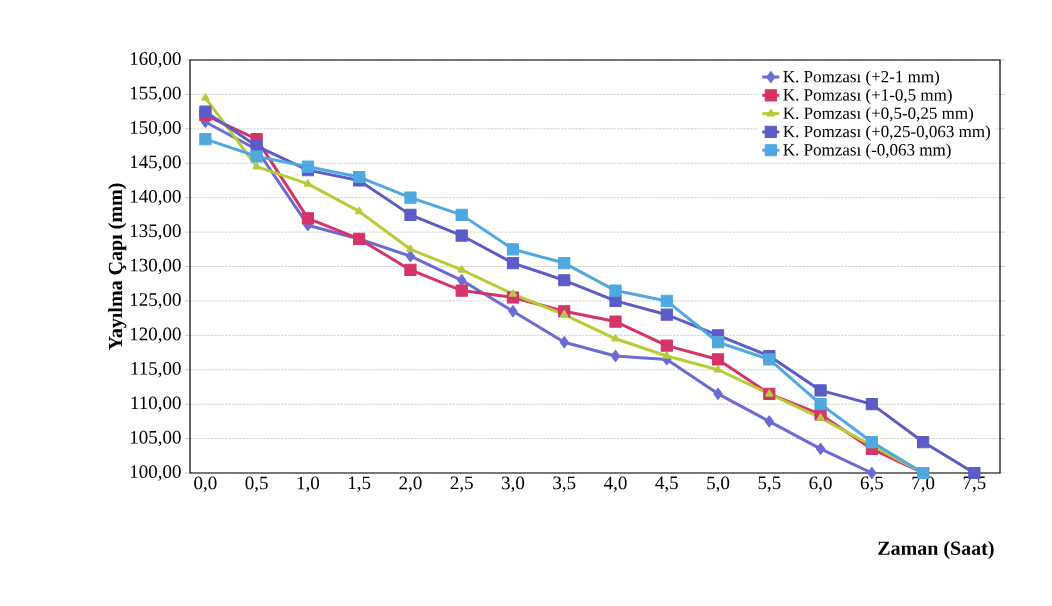  What do you see at coordinates (155, 197) in the screenshot?
I see `y-tick-label: 140,00` at bounding box center [155, 197].